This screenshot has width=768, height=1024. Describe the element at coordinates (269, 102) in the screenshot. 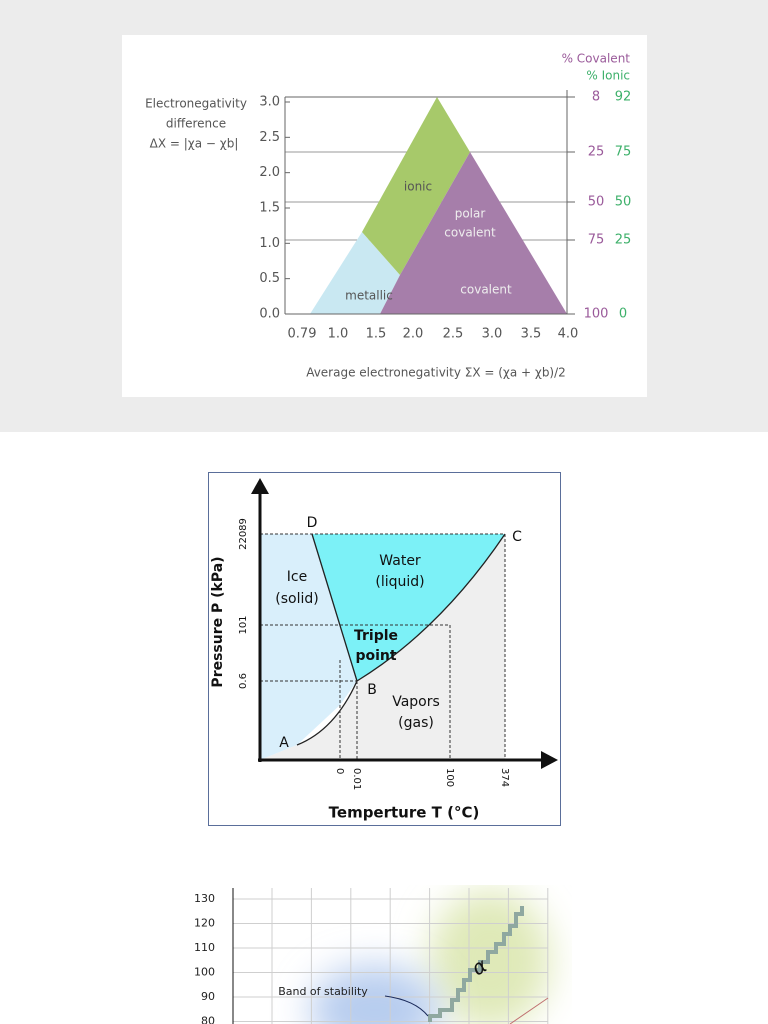

I see `y-tick-label: 3.0` at that location.